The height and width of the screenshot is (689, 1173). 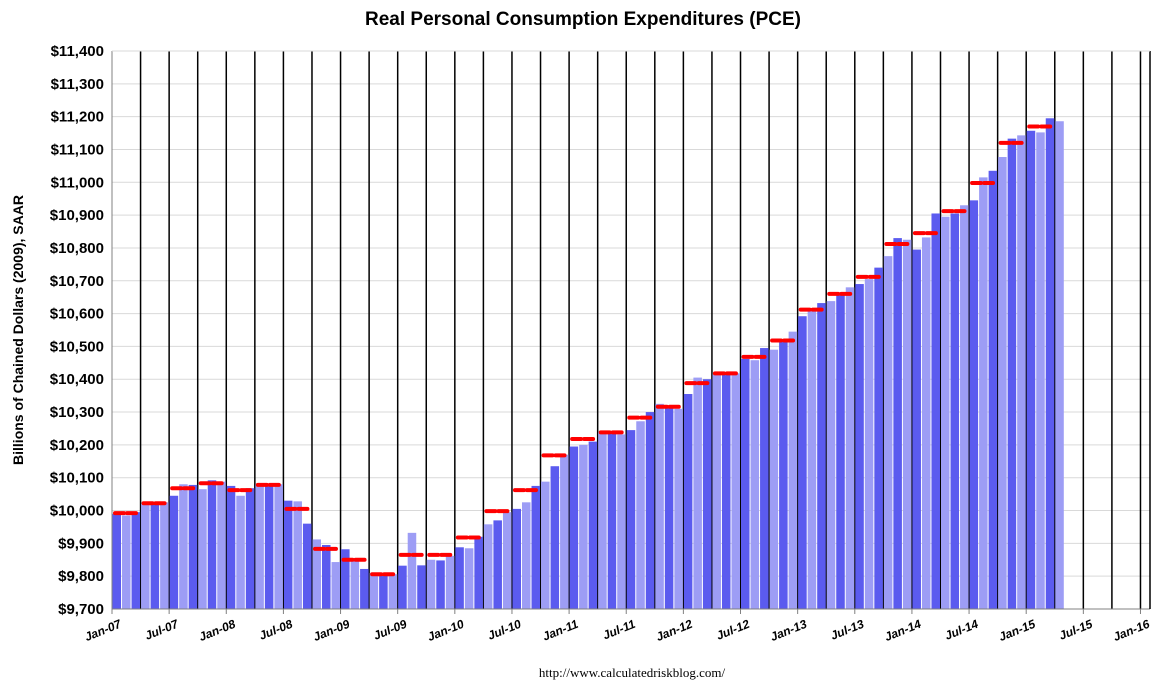 I want to click on y-tick-label: $11,300, so click(x=77, y=84).